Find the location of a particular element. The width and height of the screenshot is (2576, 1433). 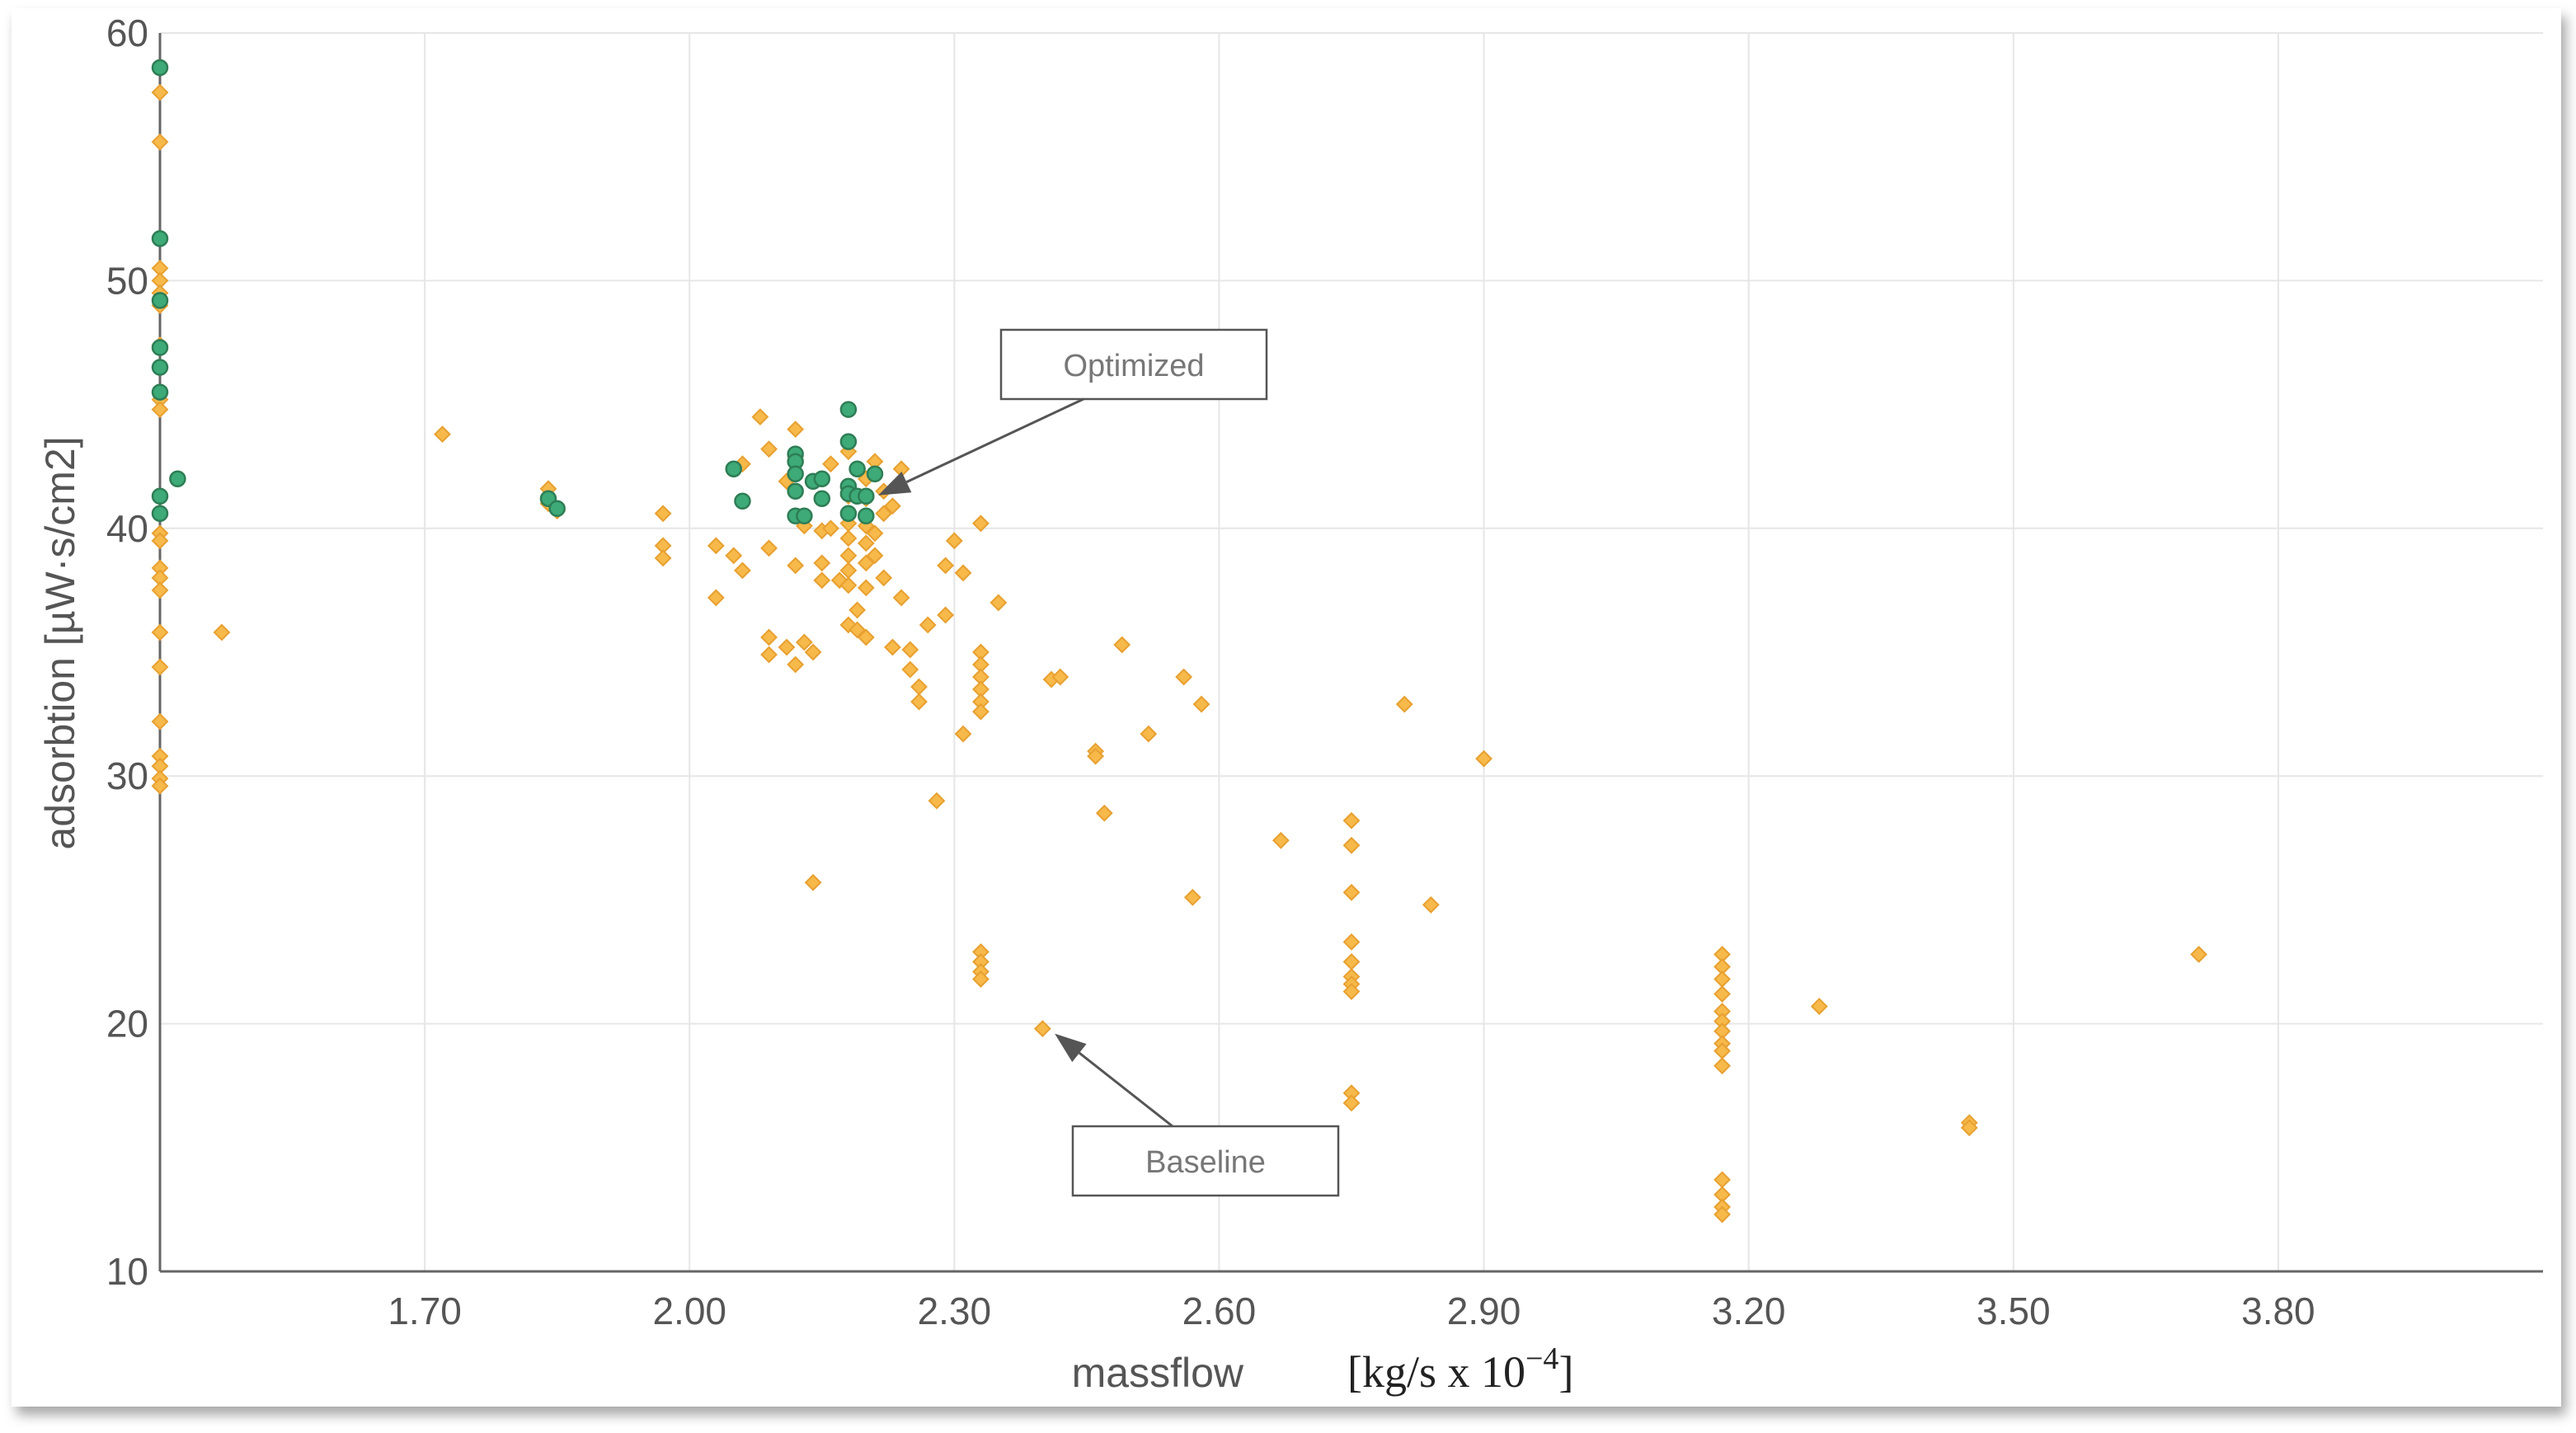

optimized-label-box is located at coordinates (1133, 364).